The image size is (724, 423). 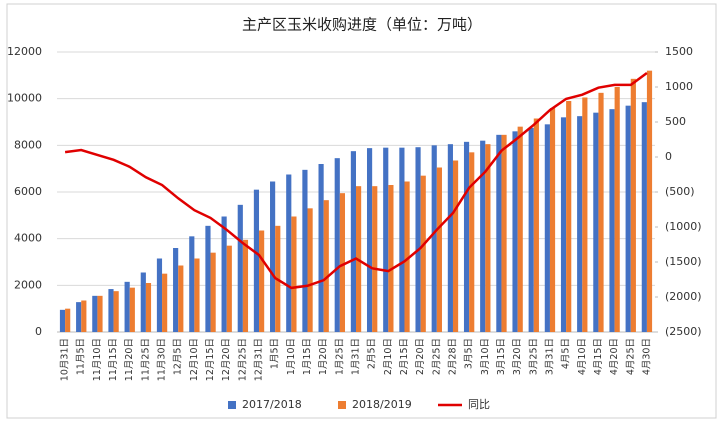 I want to click on legend-label: 同比, so click(x=479, y=404).